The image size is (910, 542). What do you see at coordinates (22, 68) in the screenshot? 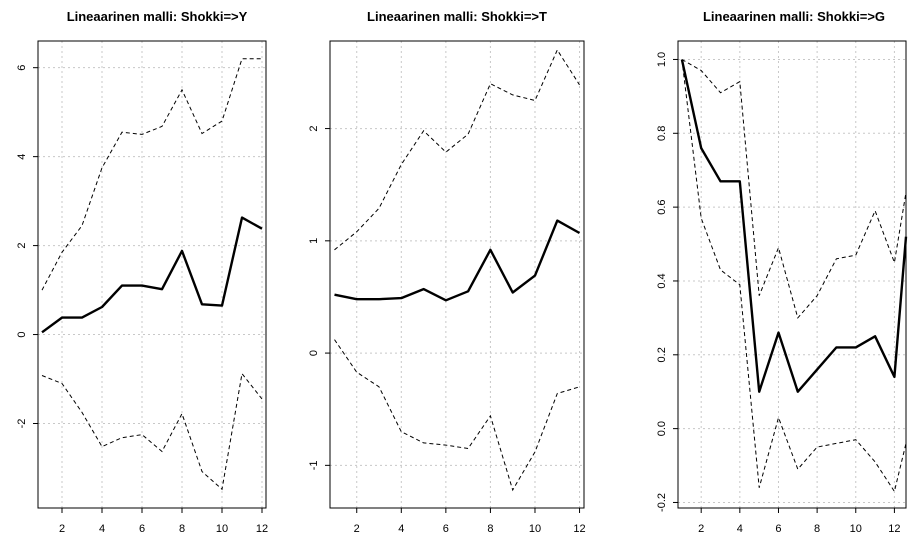
I see `y-tick-label: 6` at bounding box center [22, 68].